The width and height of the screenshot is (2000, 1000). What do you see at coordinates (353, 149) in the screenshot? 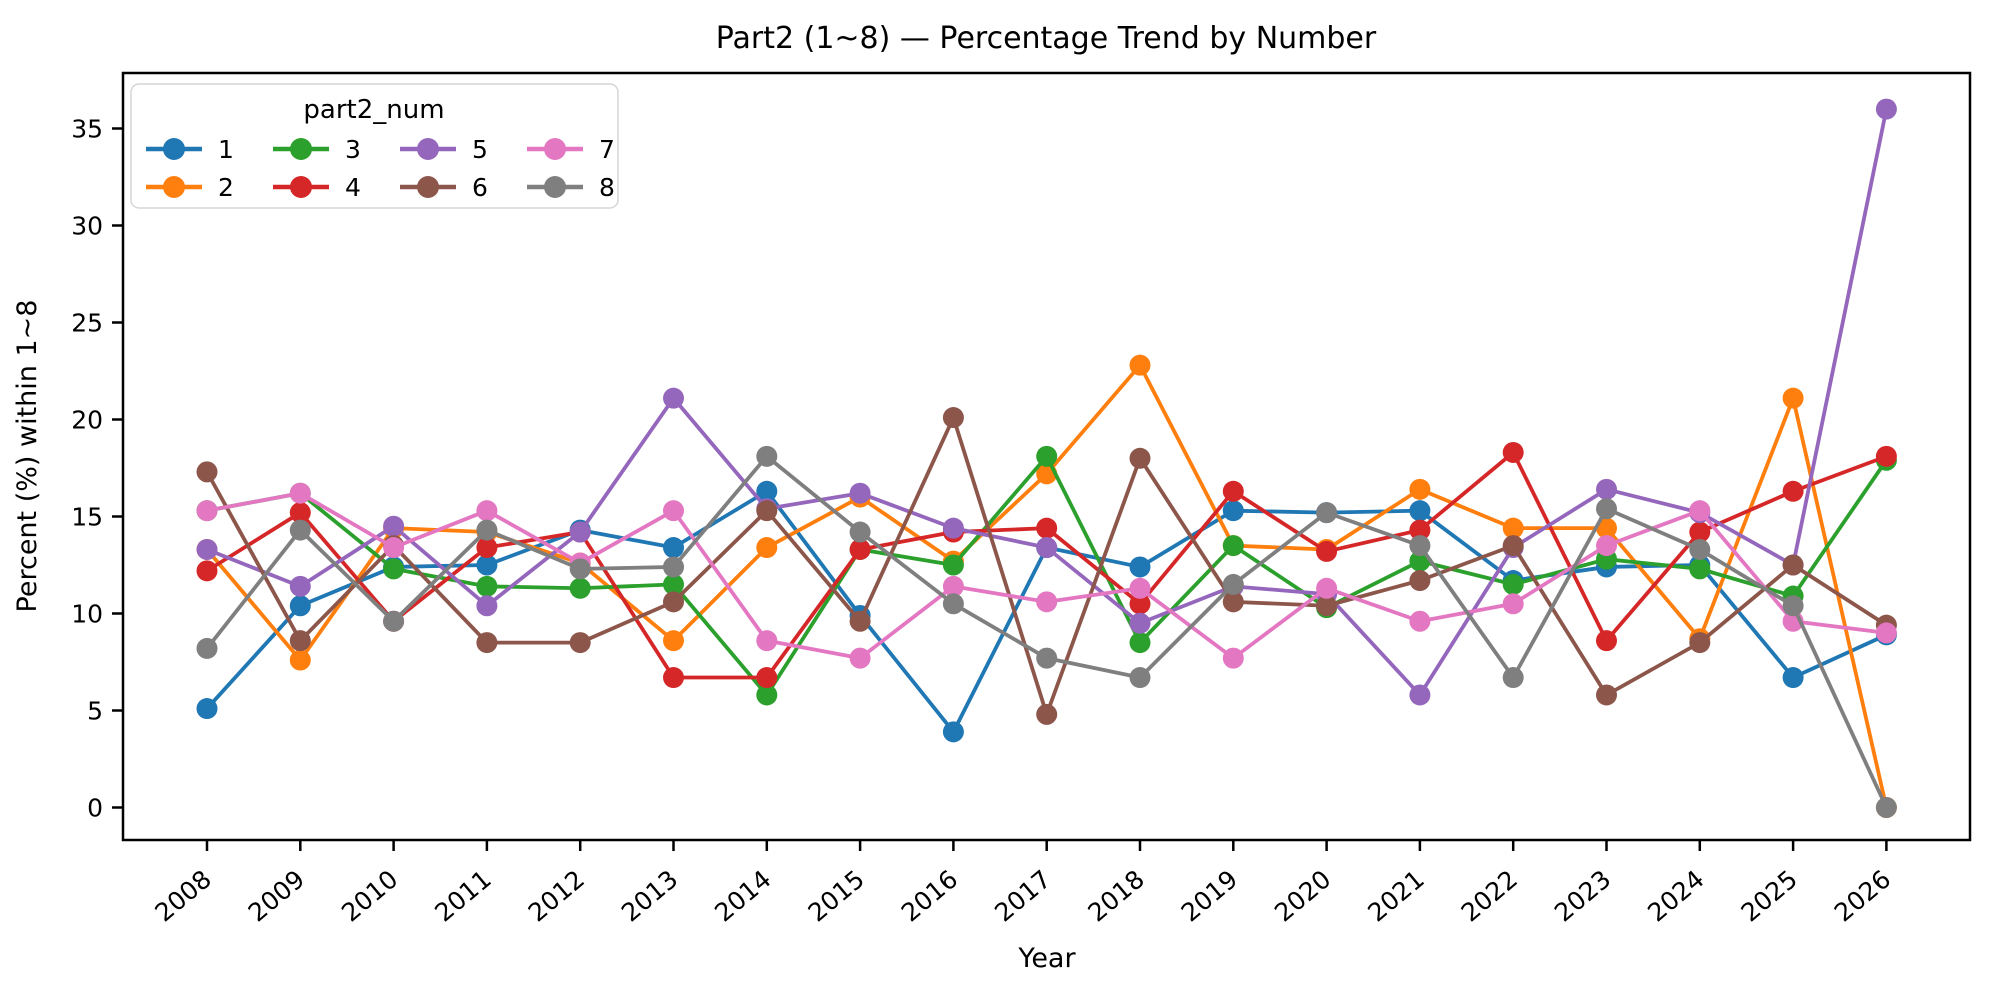
I see `legend-label-3: 3` at bounding box center [353, 149].